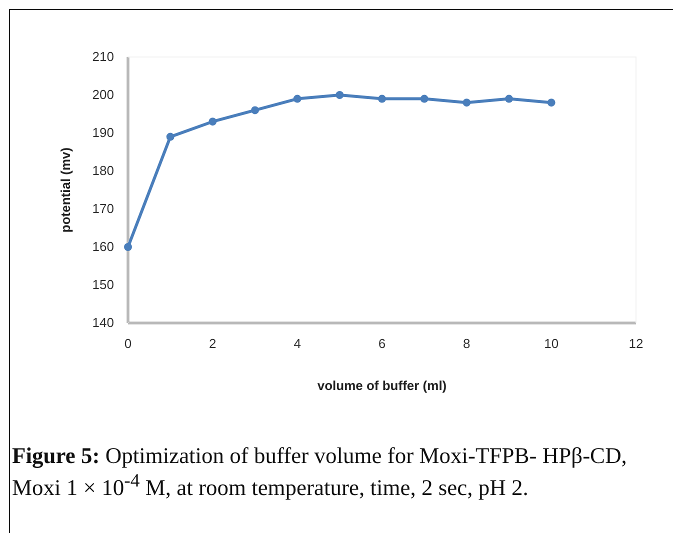 The width and height of the screenshot is (673, 533). Describe the element at coordinates (382, 344) in the screenshot. I see `x-tick-label: 6` at that location.